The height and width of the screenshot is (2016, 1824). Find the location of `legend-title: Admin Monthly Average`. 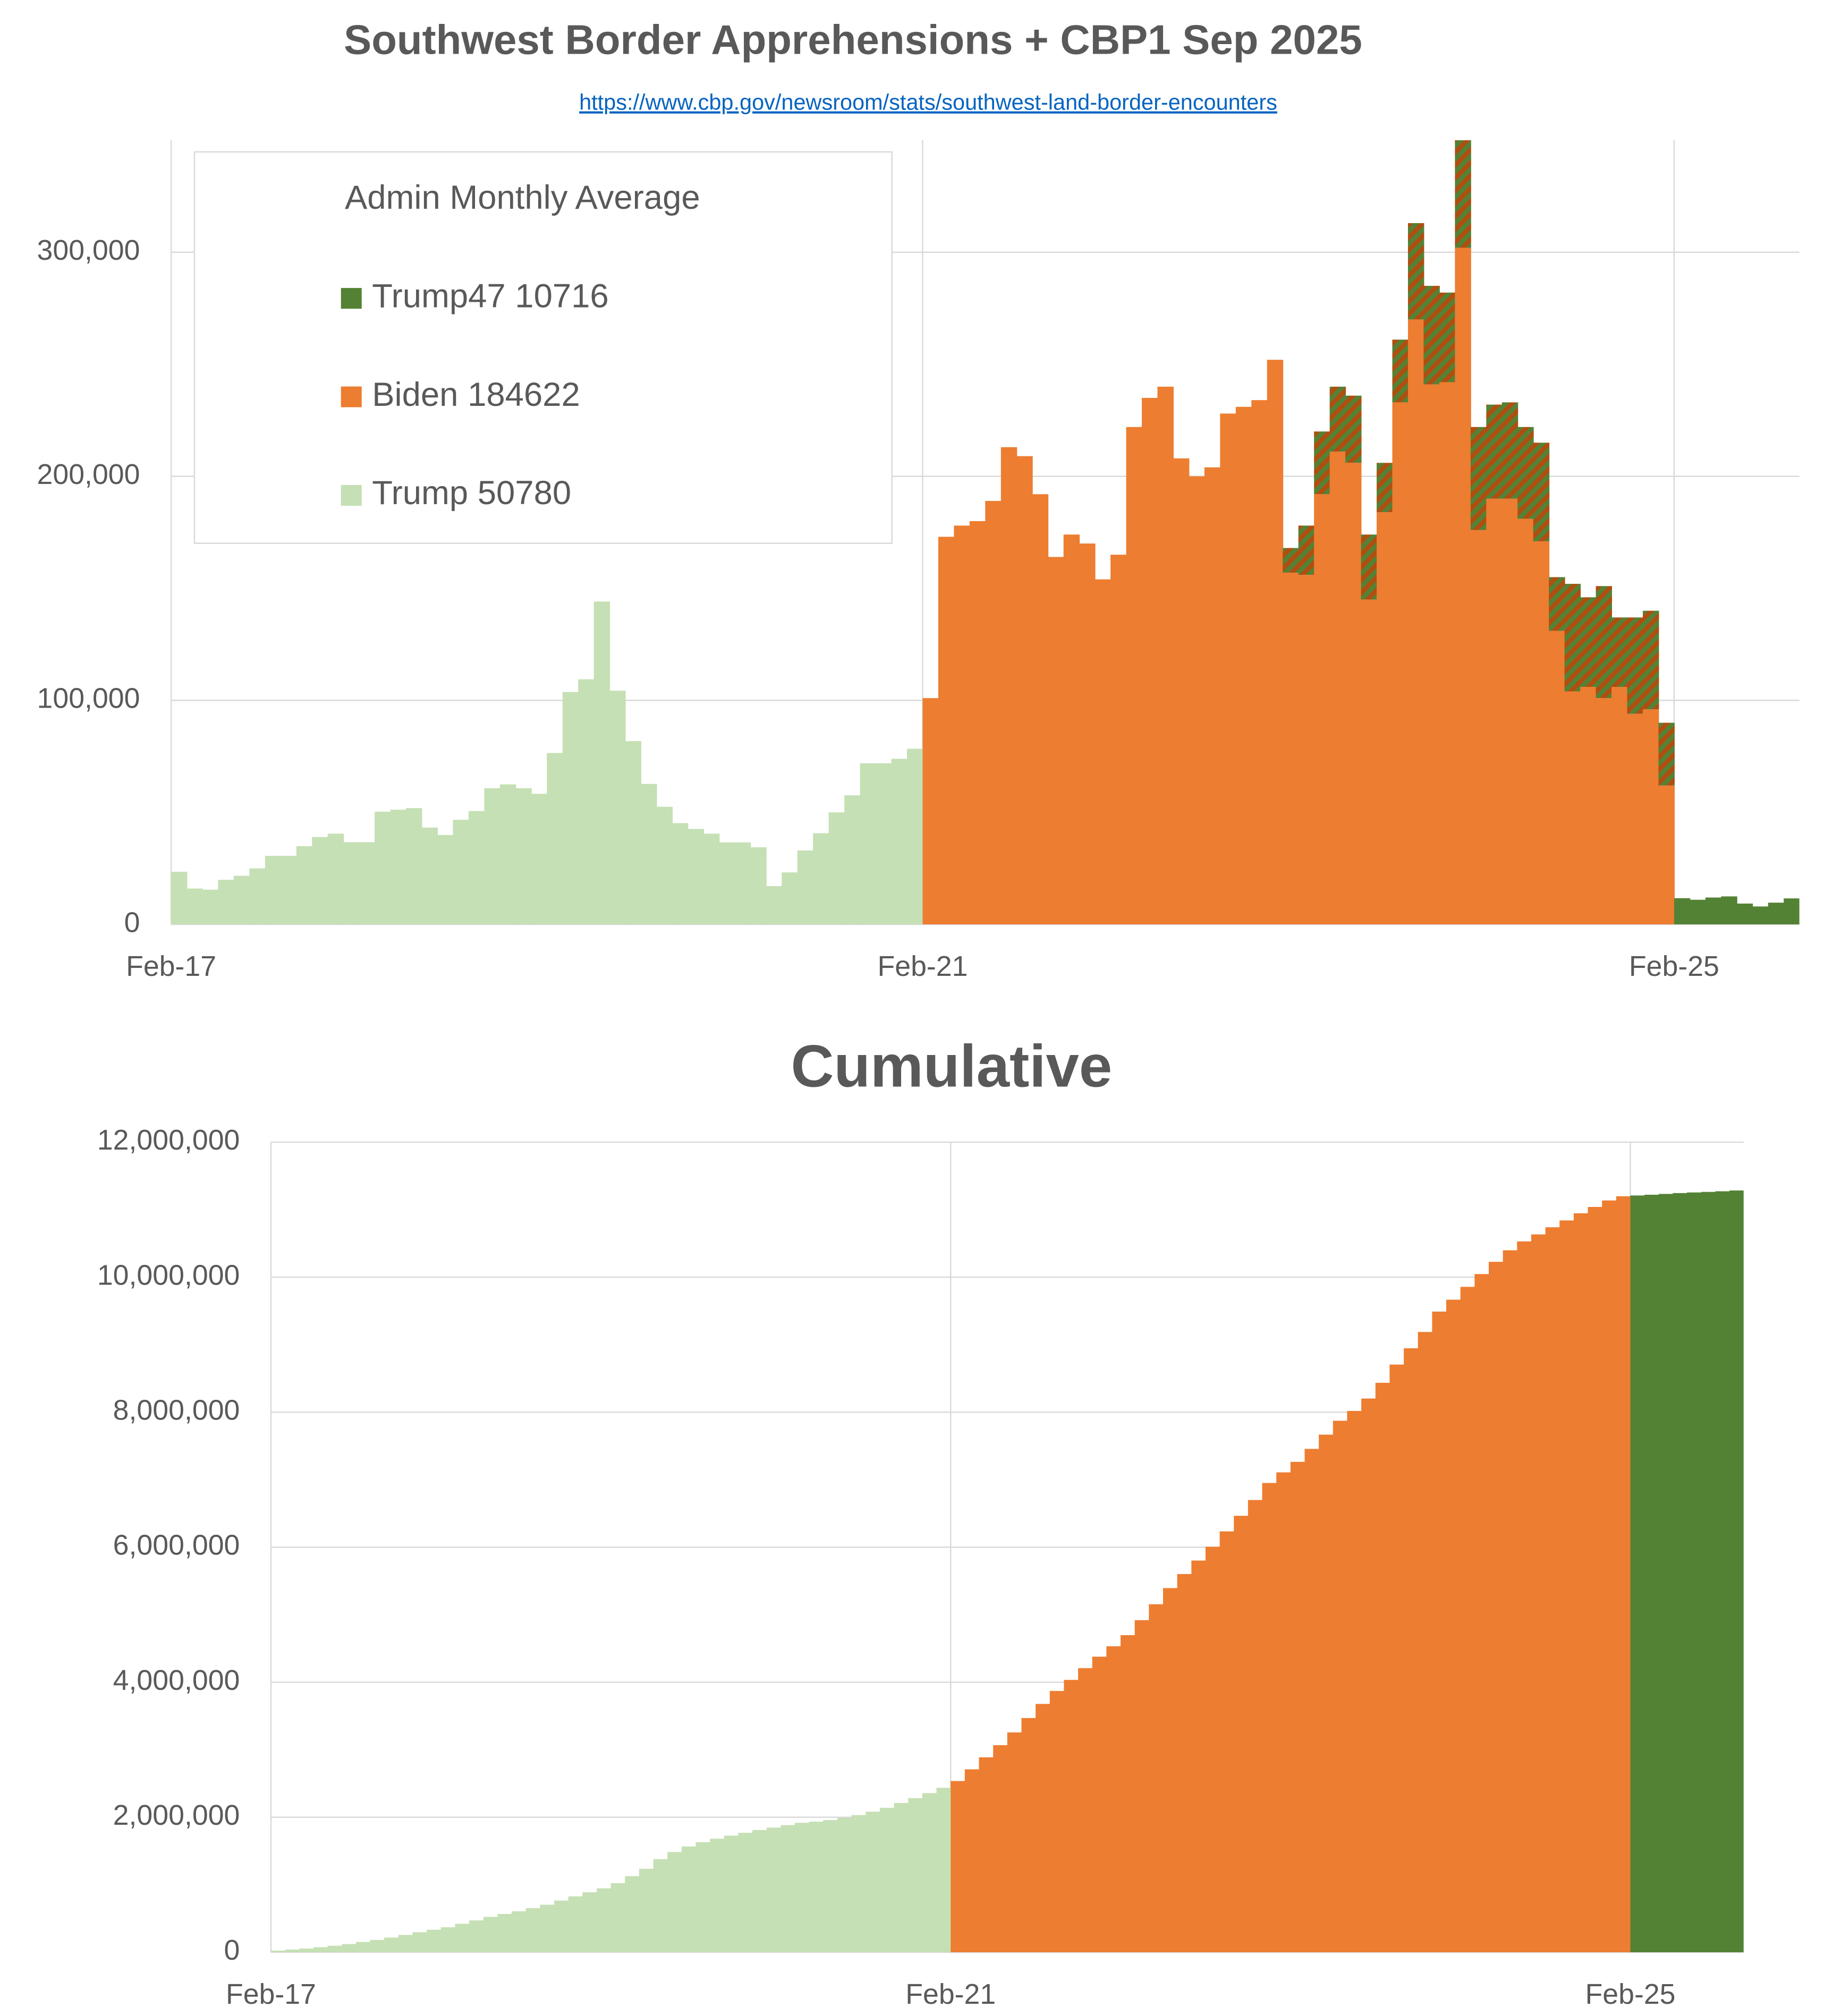

legend-title: Admin Monthly Average is located at coordinates (522, 197).